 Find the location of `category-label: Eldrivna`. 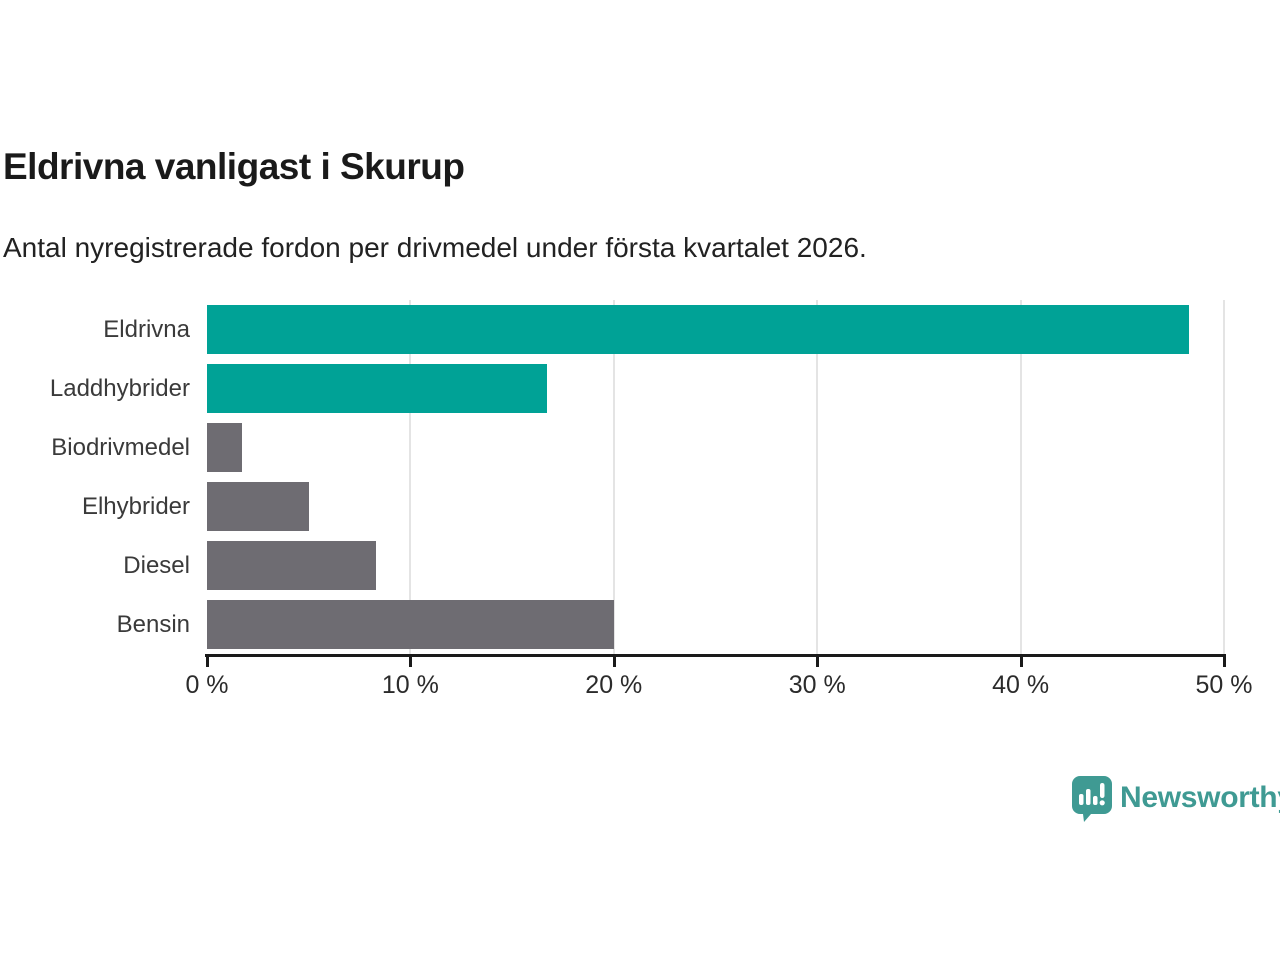

category-label: Eldrivna is located at coordinates (146, 329).